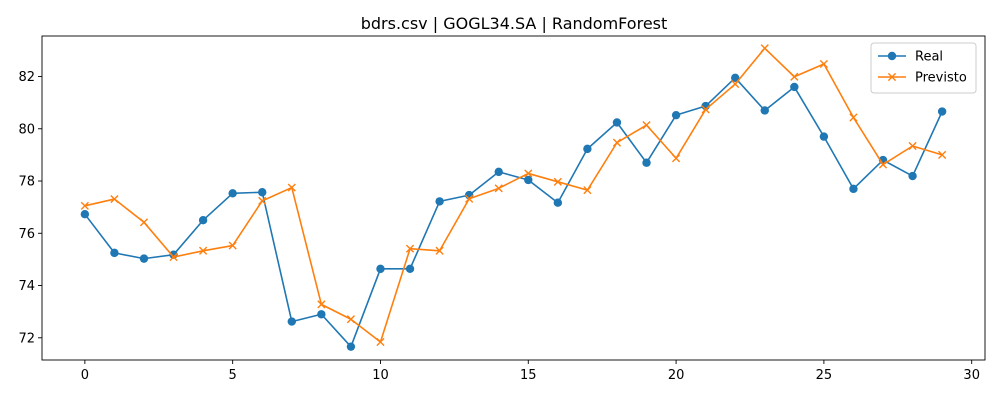  Describe the element at coordinates (26, 129) in the screenshot. I see `y-tick-label: 80` at that location.